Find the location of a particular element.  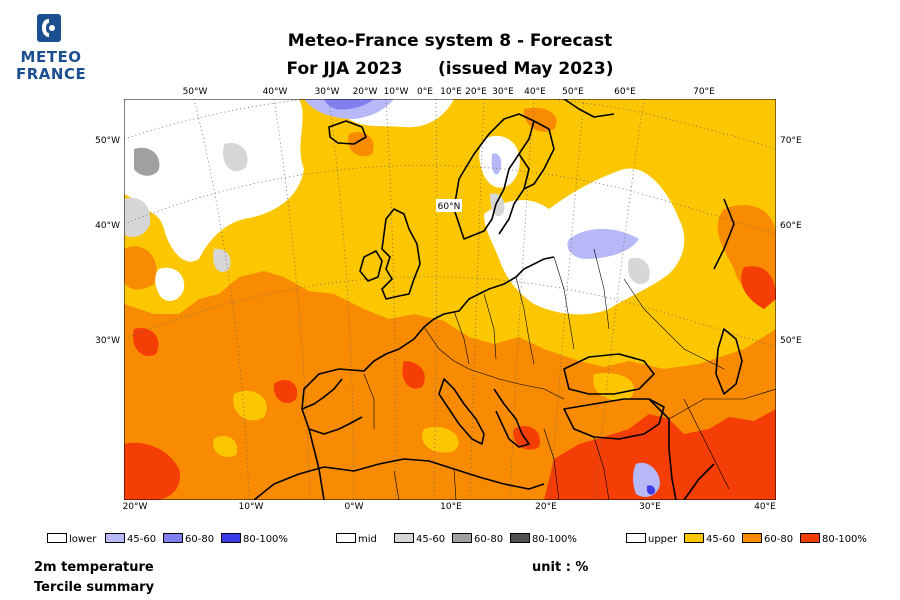

no-signal-atlantic-west is located at coordinates (170, 284).